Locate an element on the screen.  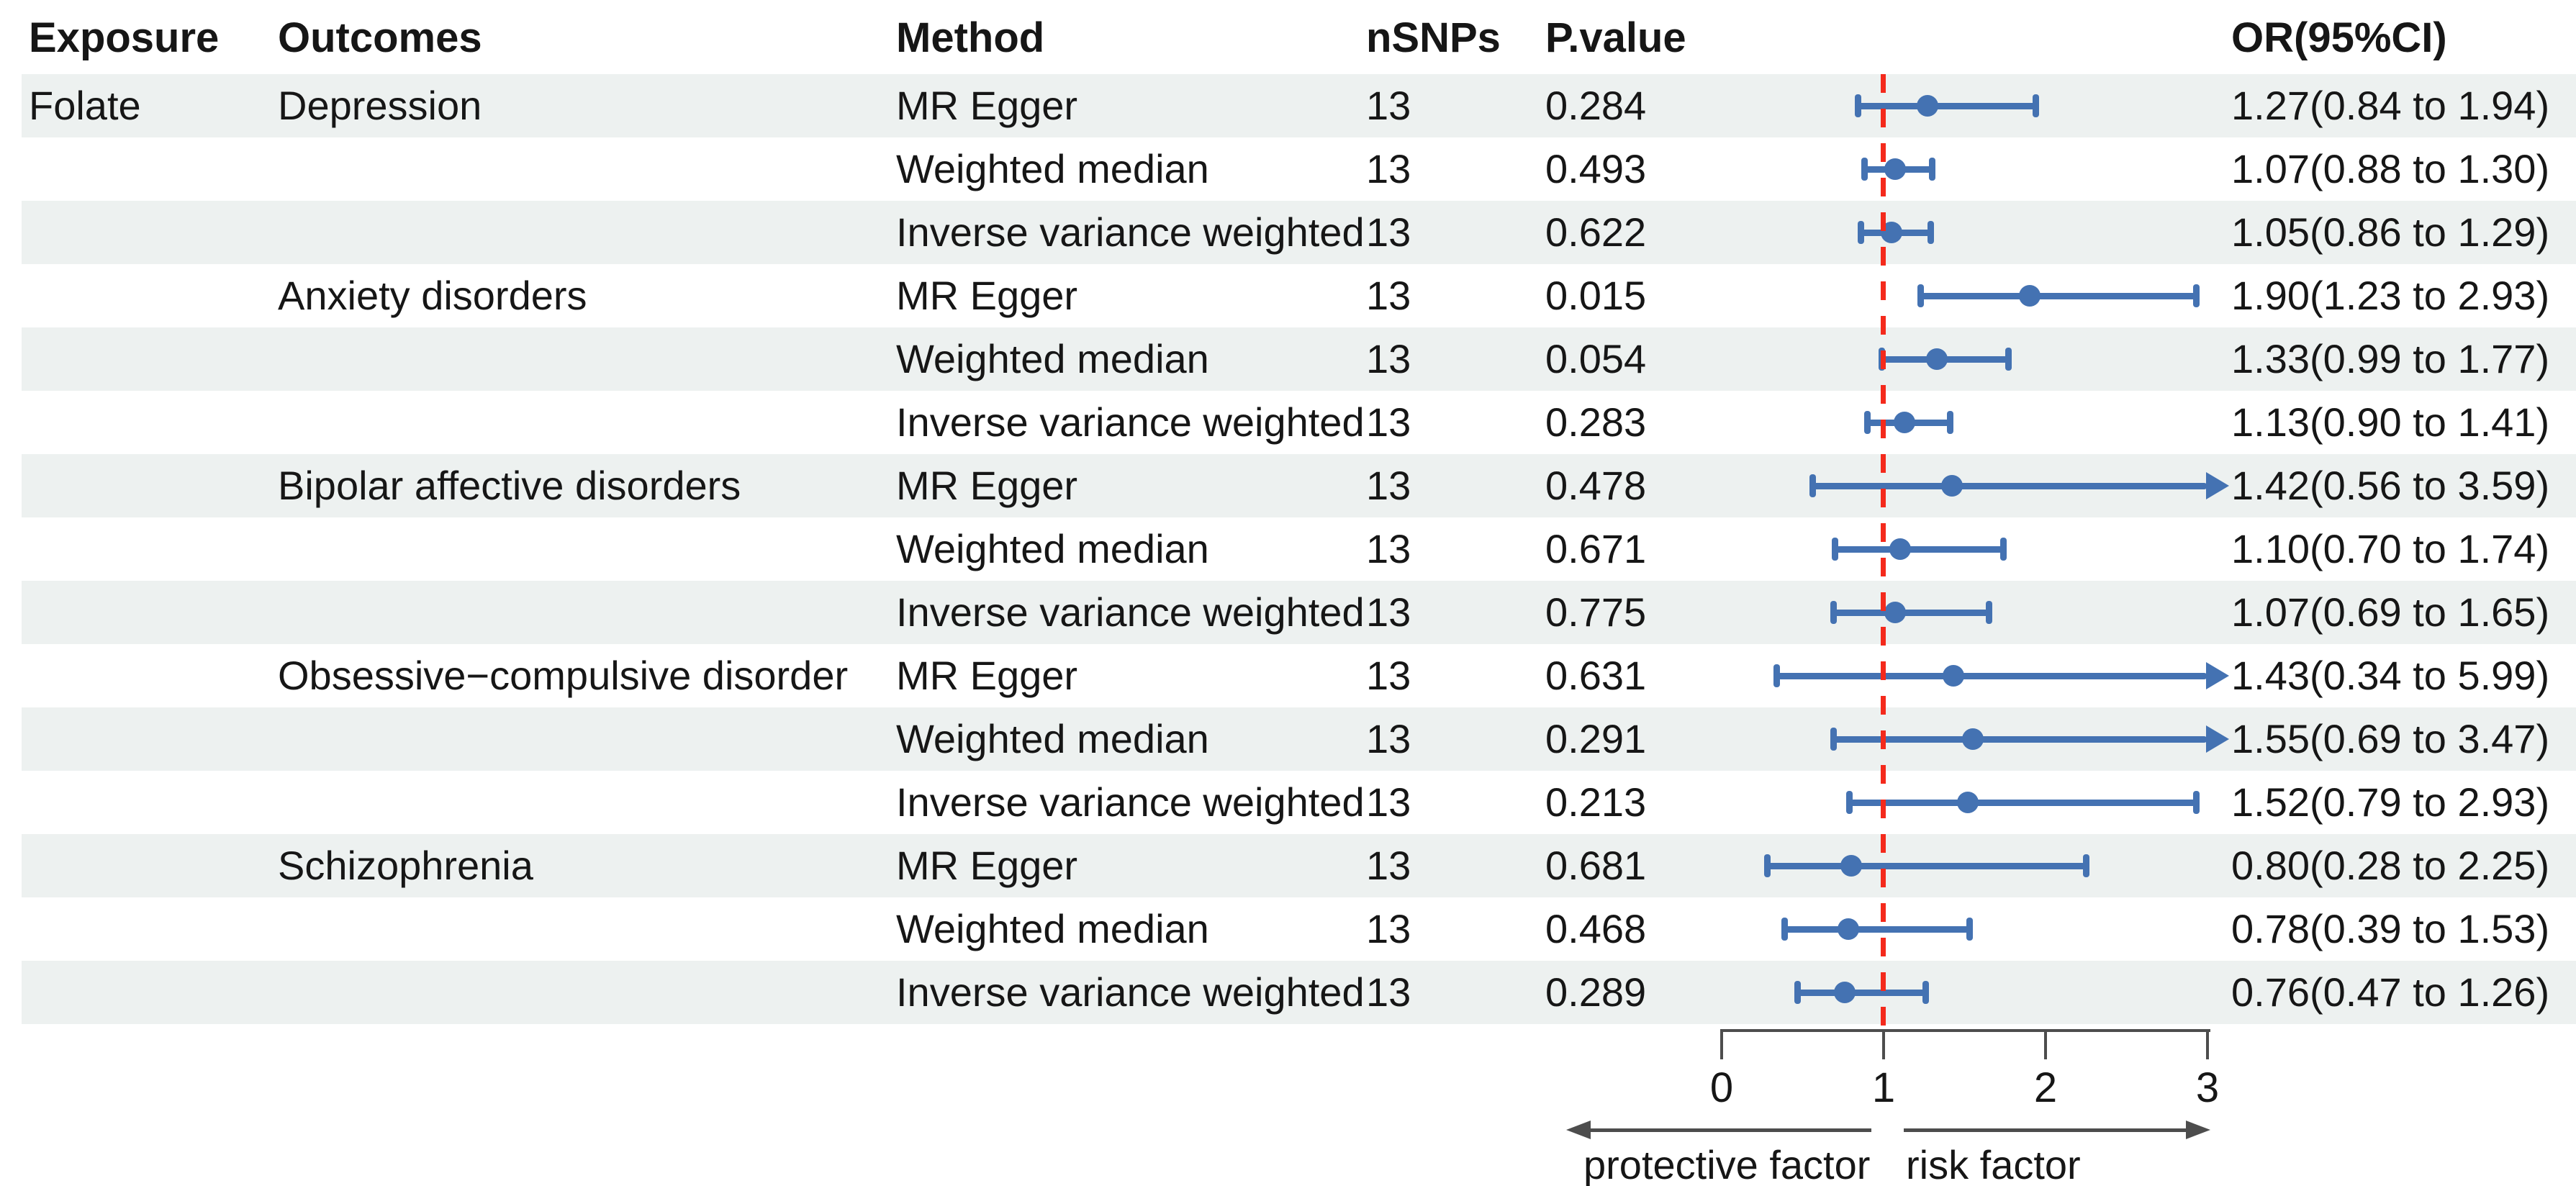
x-axis-tick-label: 3 is located at coordinates (2208, 1087).